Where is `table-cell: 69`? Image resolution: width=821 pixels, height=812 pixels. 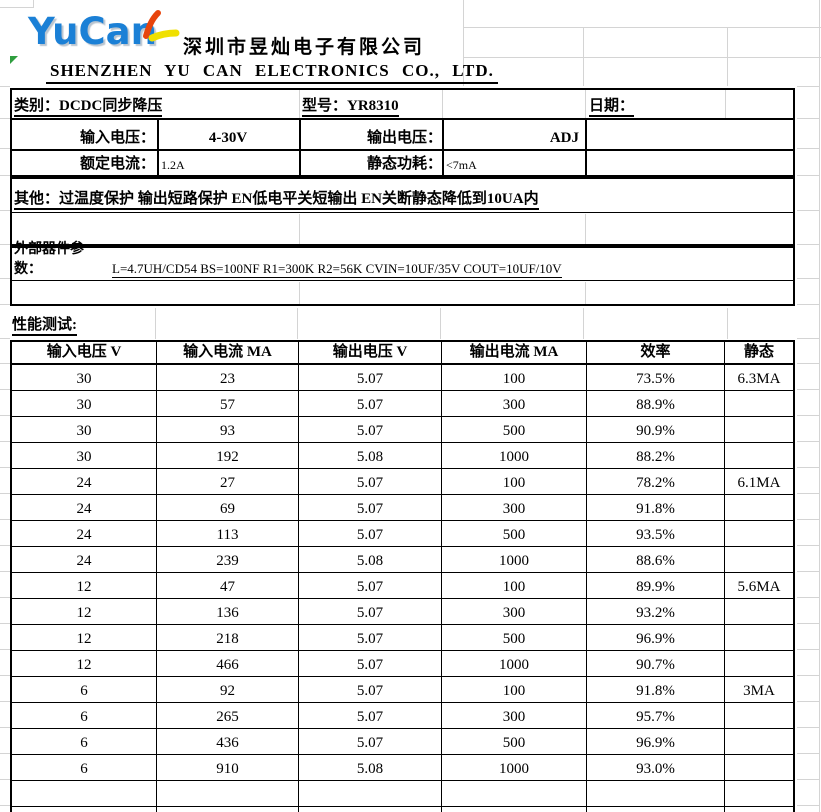 table-cell: 69 is located at coordinates (228, 507).